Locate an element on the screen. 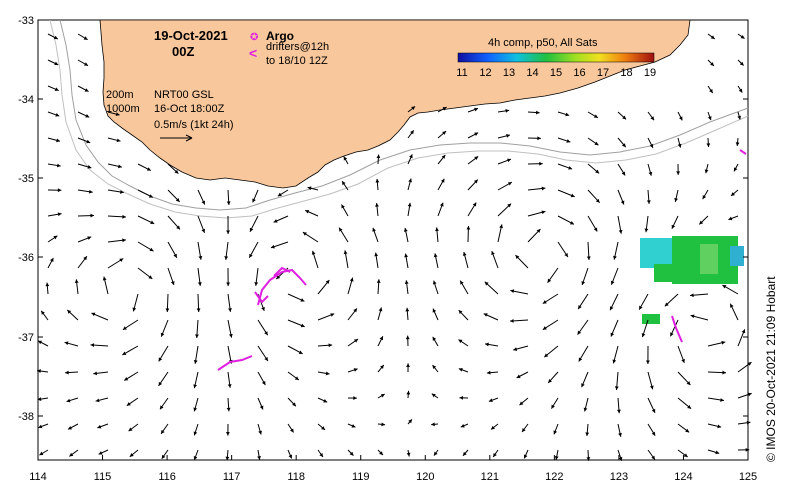 This screenshot has width=790, height=492. product-time: 16-Oct 18:00Z is located at coordinates (189, 109).